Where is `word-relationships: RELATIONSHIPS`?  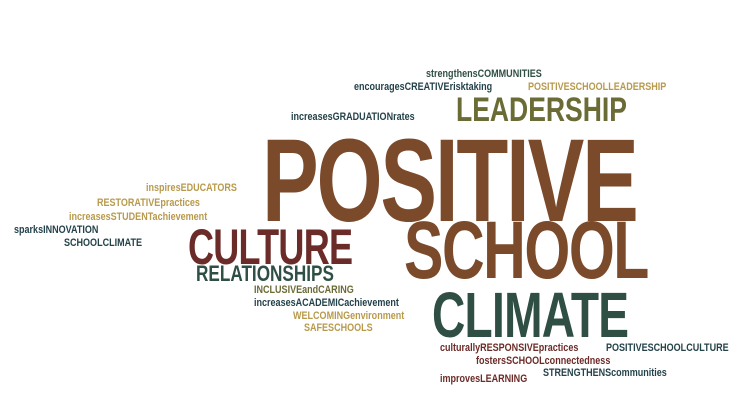
word-relationships: RELATIONSHIPS is located at coordinates (265, 273).